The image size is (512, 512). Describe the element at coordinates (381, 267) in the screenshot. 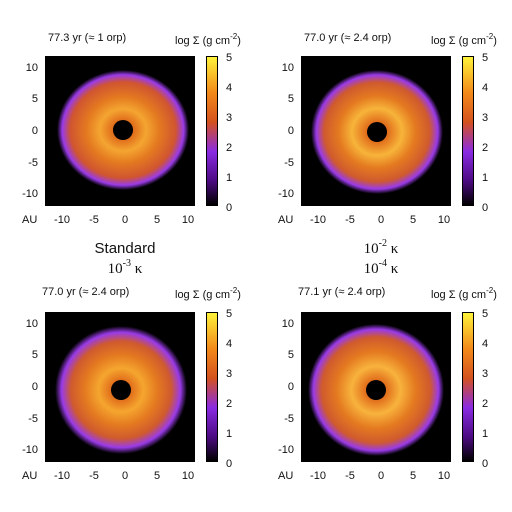

I see `model-label-kappa-e-4: 10-4 κ` at that location.